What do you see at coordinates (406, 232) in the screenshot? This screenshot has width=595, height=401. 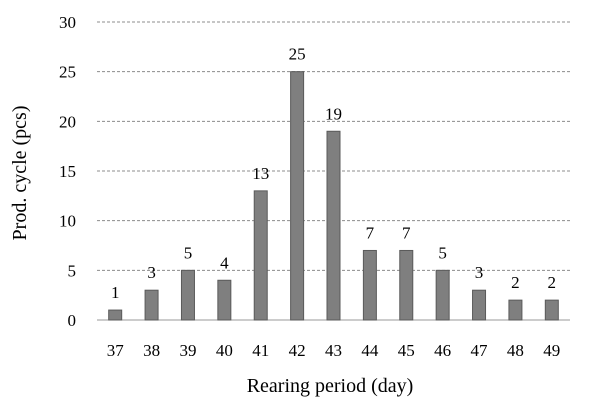 I see `data-label-45: 7` at bounding box center [406, 232].